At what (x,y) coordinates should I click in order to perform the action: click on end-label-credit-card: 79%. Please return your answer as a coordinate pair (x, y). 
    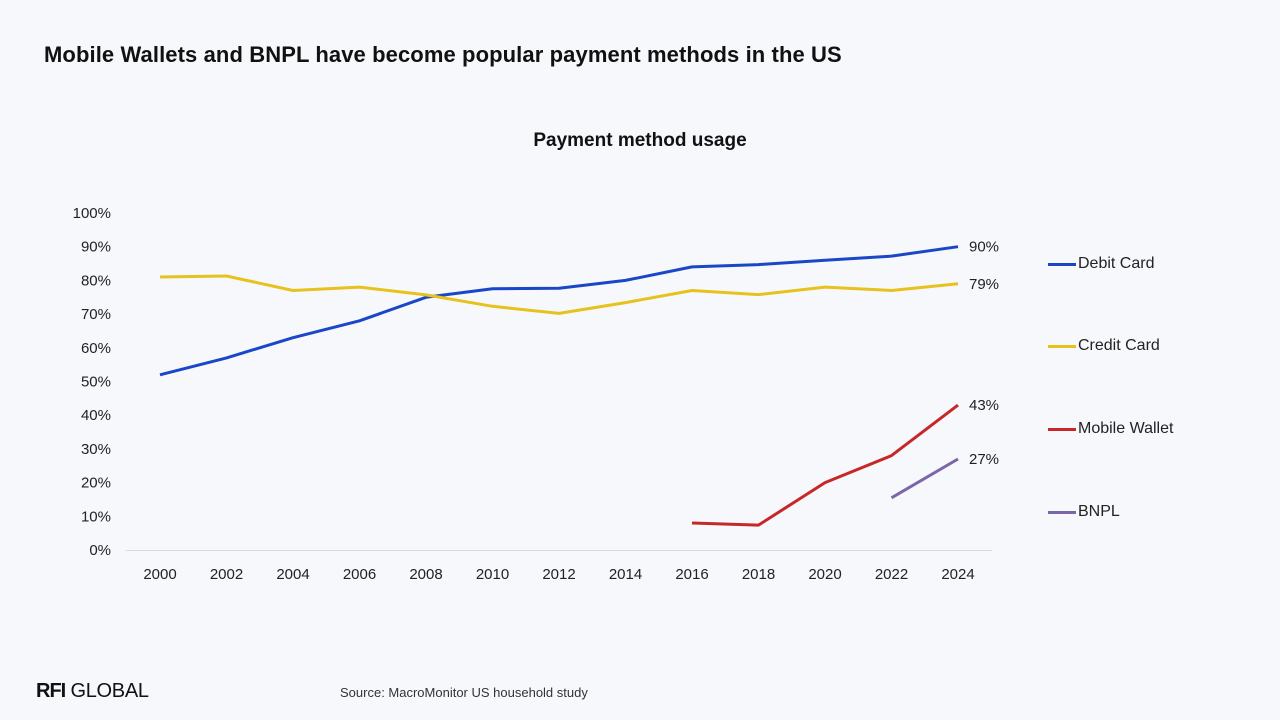
    Looking at the image, I should click on (984, 284).